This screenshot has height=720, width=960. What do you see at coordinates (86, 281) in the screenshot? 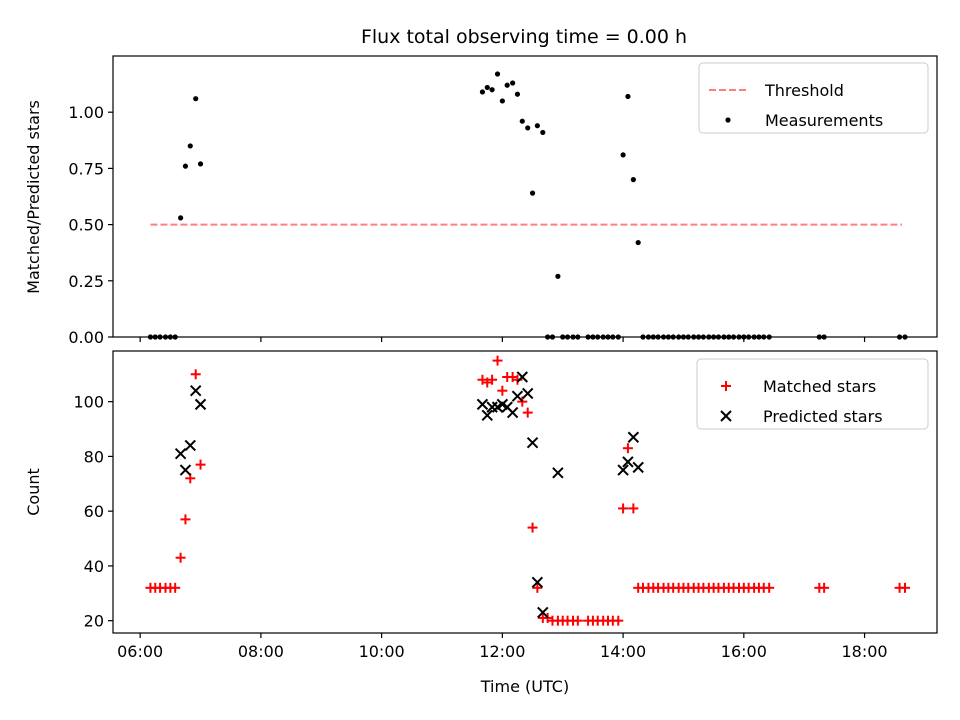
I see `y-tick-label: 0.25` at bounding box center [86, 281].